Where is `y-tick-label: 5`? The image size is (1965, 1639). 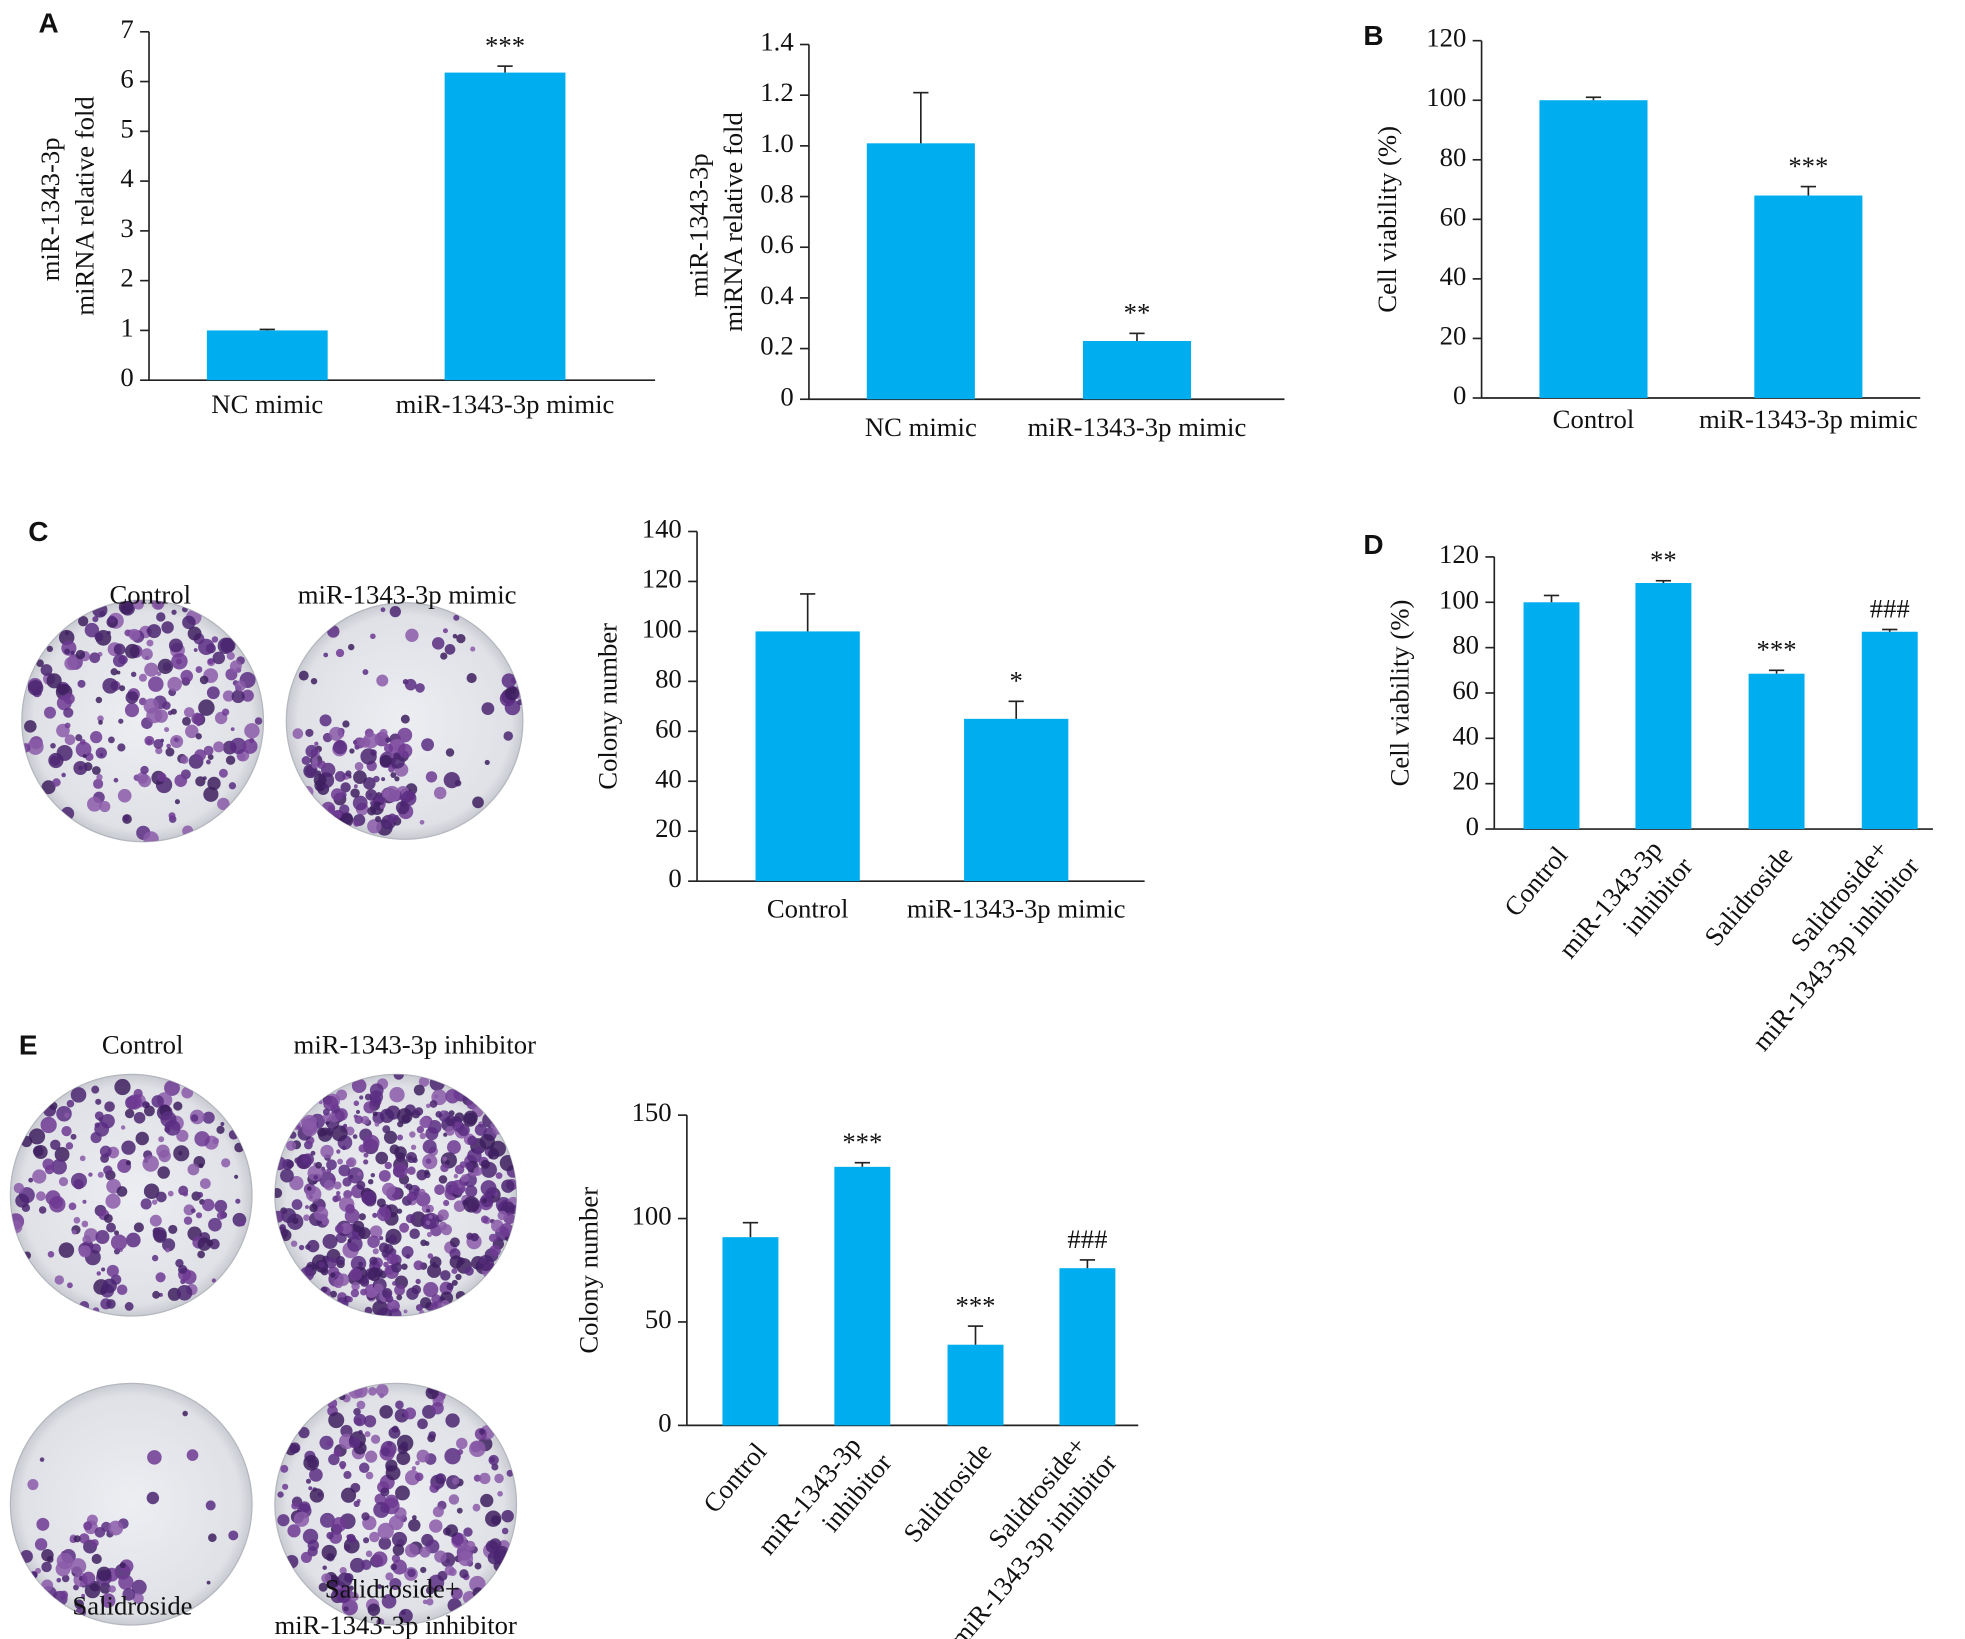 y-tick-label: 5 is located at coordinates (126, 128).